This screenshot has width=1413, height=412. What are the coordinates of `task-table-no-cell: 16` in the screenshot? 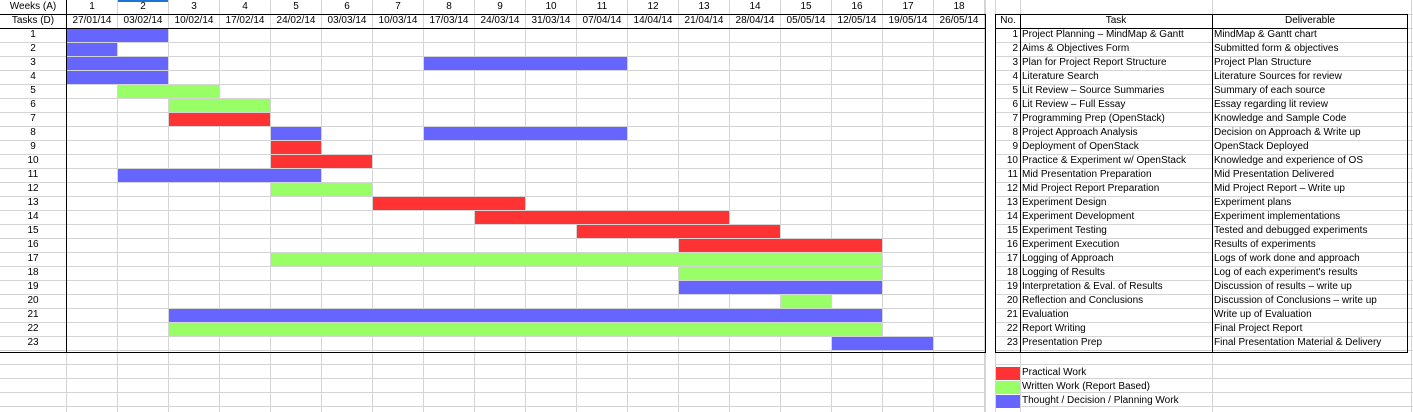 It's located at (1012, 244).